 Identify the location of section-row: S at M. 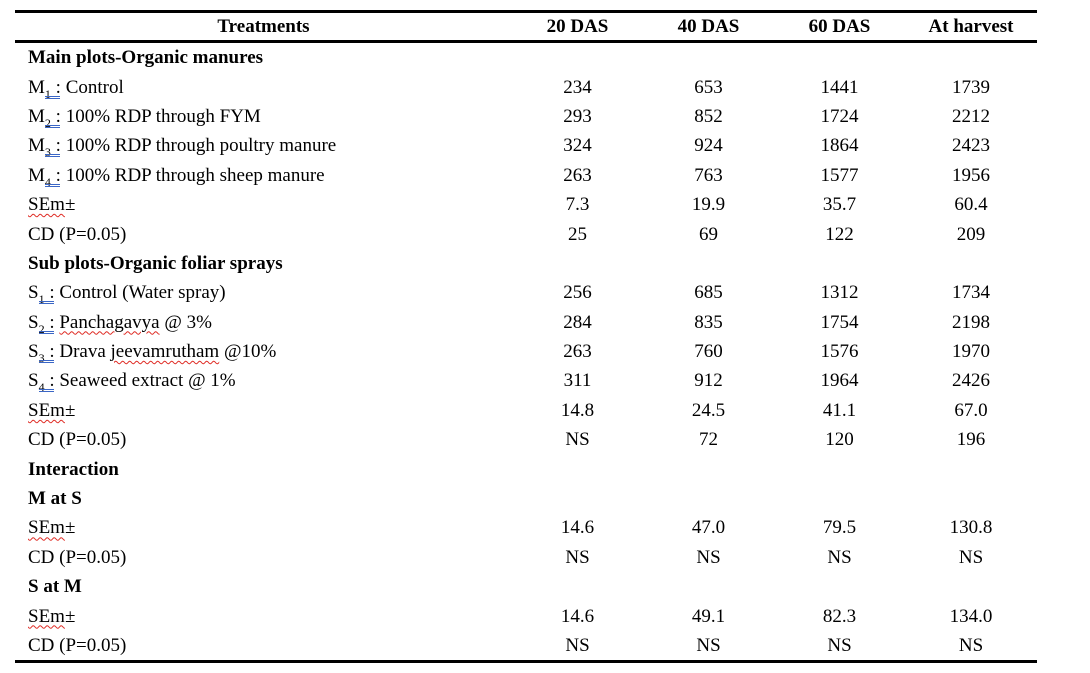
(526, 586).